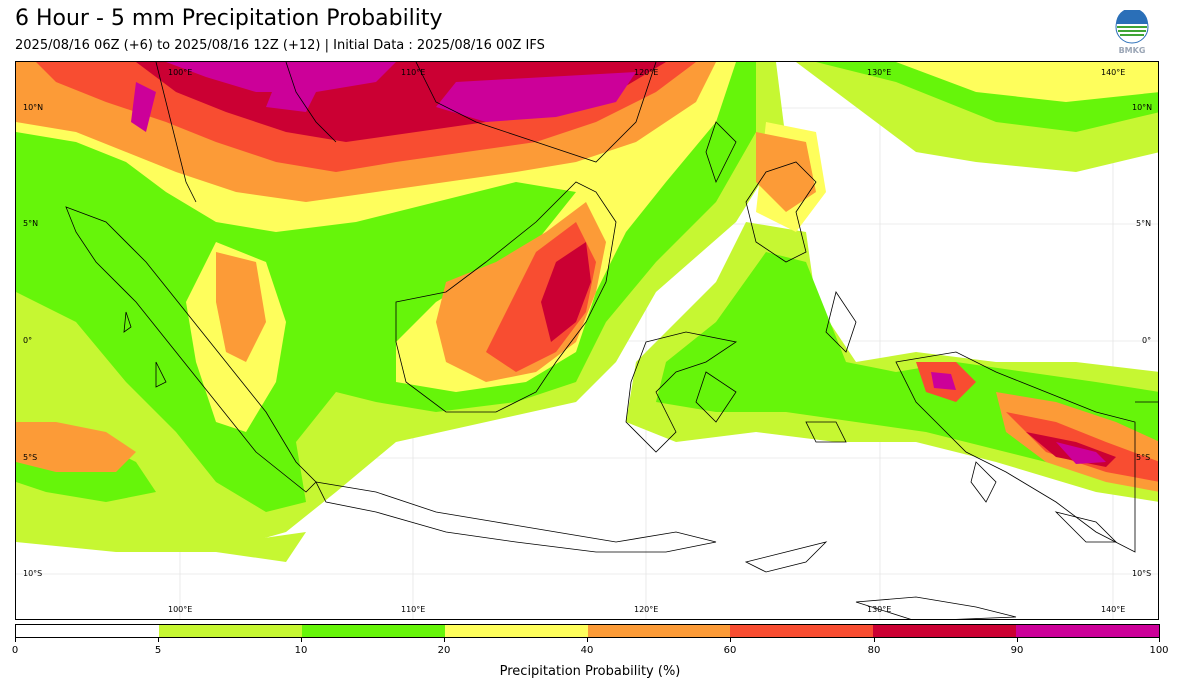  What do you see at coordinates (1147, 340) in the screenshot?
I see `lat-label-right-0: 0°` at bounding box center [1147, 340].